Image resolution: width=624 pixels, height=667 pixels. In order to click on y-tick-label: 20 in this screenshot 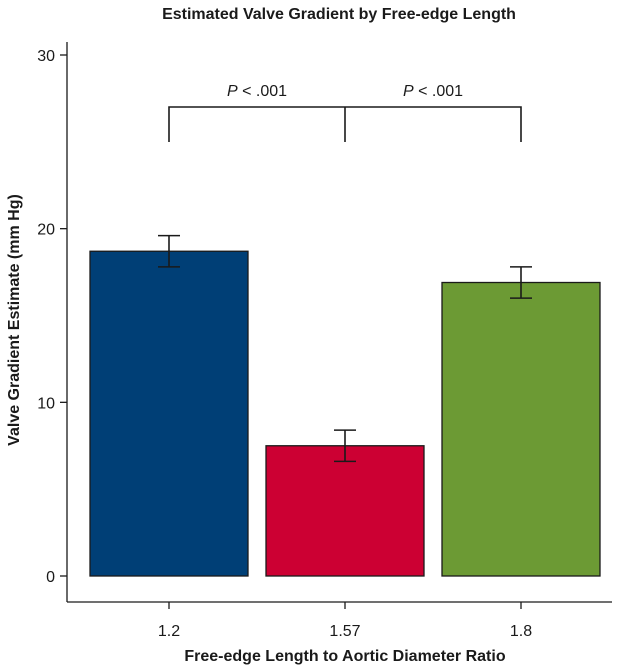, I will do `click(46, 230)`.